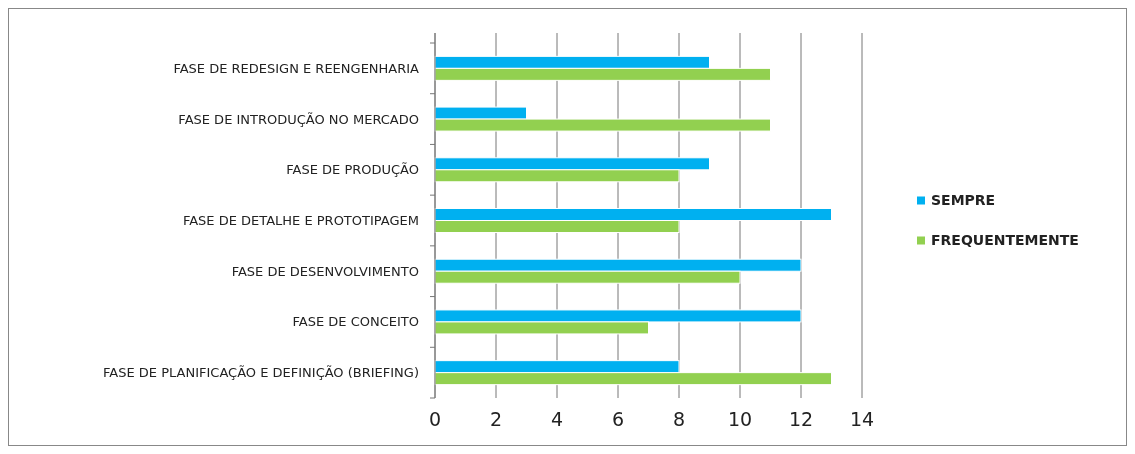 This screenshot has width=1135, height=454. I want to click on x-tick-label: 0, so click(435, 419).